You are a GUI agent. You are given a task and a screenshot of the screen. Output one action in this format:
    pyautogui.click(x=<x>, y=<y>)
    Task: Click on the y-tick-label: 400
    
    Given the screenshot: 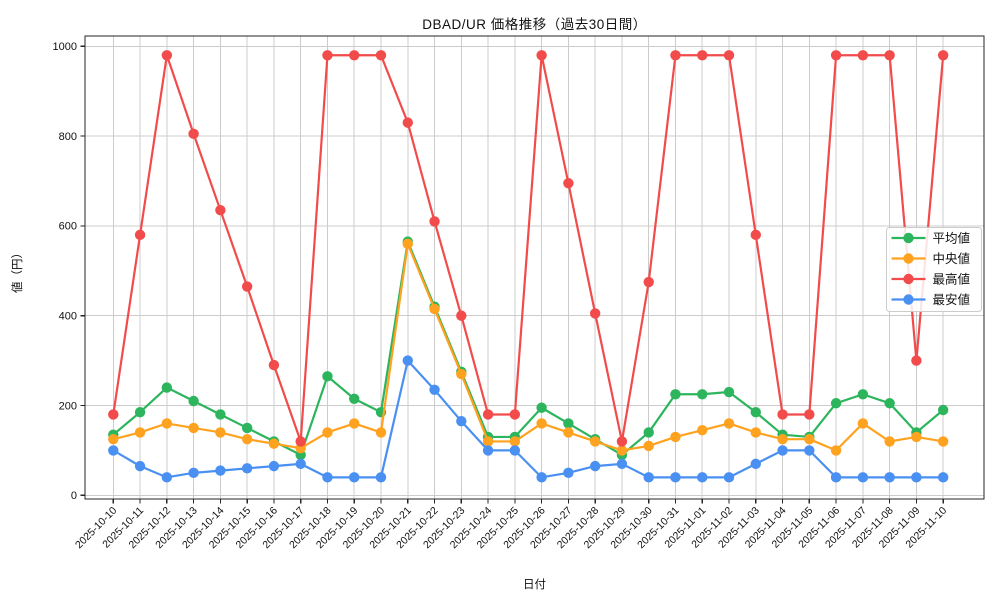 What is the action you would take?
    pyautogui.click(x=68, y=317)
    